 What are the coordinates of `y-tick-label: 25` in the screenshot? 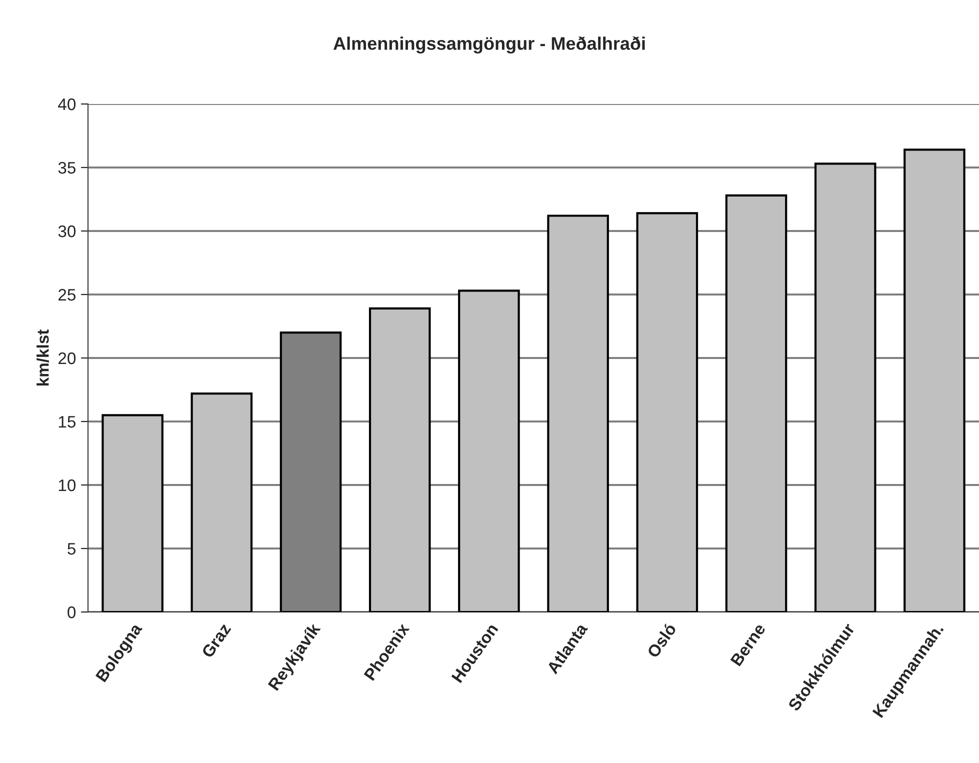 It's located at (67, 294).